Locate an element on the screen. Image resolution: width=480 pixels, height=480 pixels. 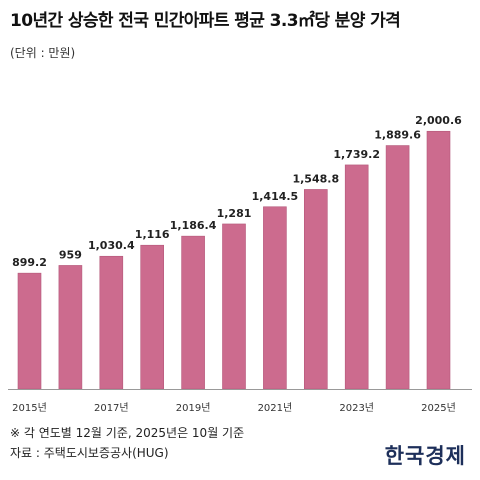
x-tick-2017: 2017년 is located at coordinates (111, 408).